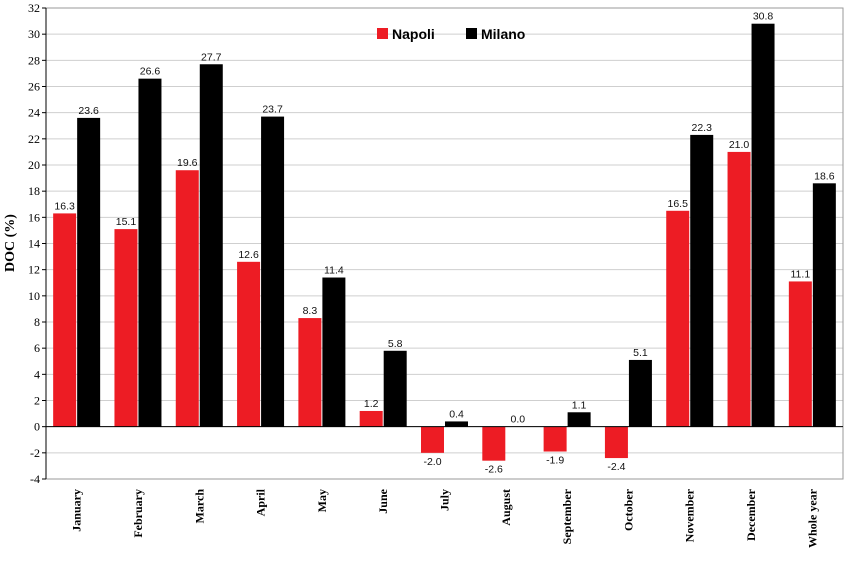 The height and width of the screenshot is (561, 850). What do you see at coordinates (34, 270) in the screenshot?
I see `y-tick-label: 12` at bounding box center [34, 270].